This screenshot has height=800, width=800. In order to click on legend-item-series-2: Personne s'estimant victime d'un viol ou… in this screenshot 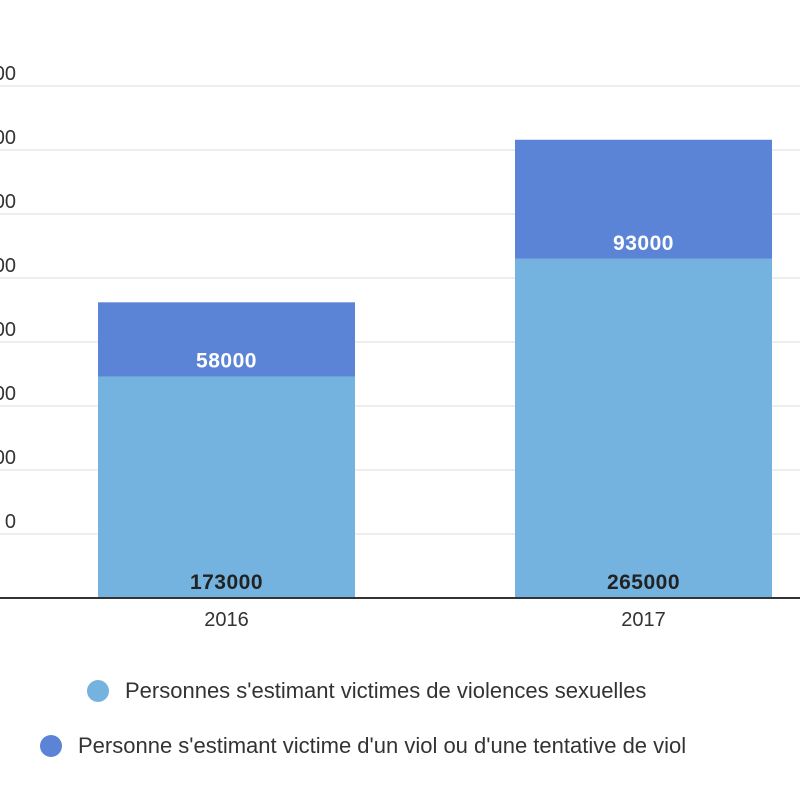, I will do `click(363, 746)`.